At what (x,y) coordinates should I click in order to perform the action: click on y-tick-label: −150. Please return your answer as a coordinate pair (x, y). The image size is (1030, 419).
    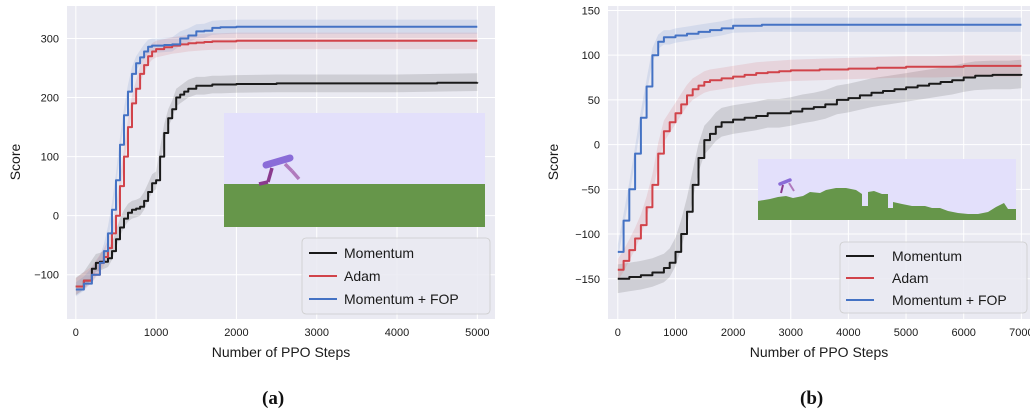
    Looking at the image, I should click on (587, 280).